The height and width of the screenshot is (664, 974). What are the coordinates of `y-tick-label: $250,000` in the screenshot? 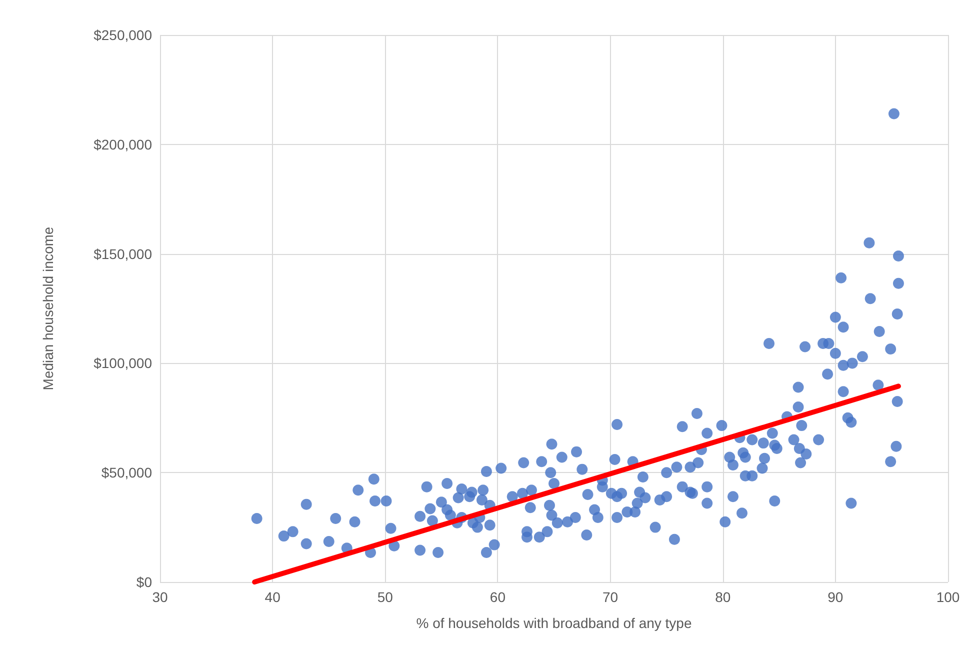 It's located at (123, 35).